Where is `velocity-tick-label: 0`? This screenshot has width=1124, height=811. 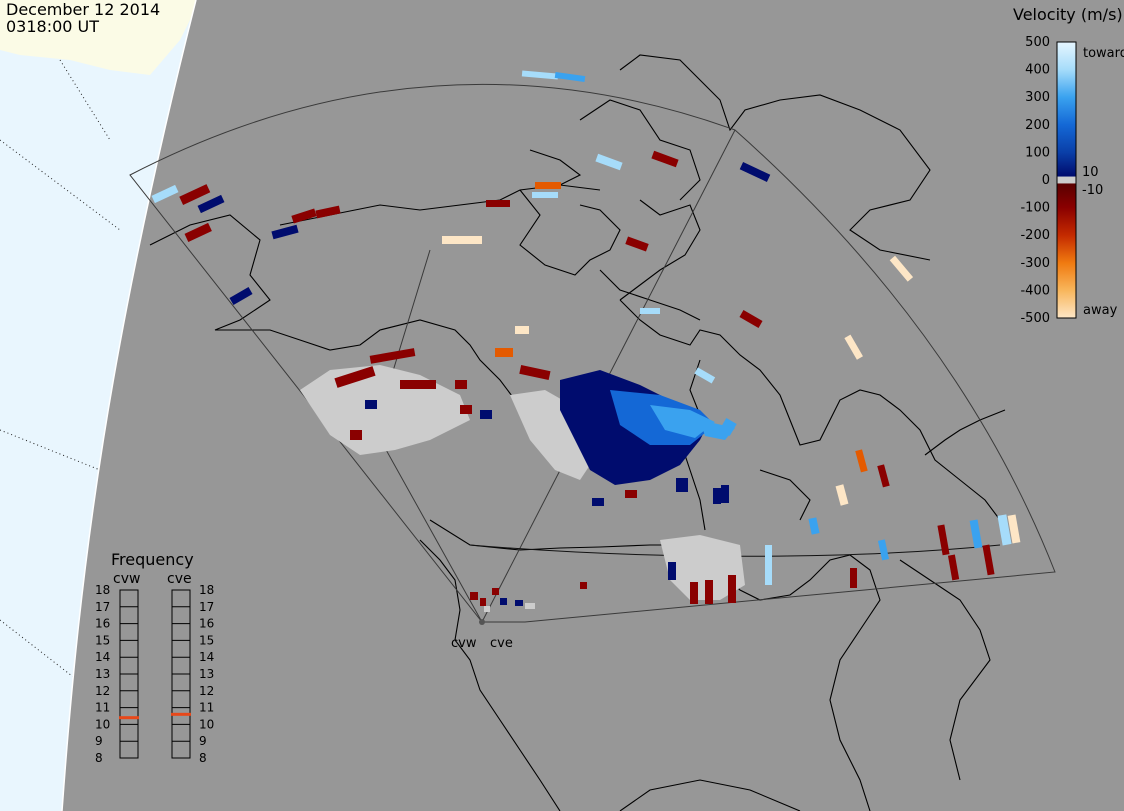
velocity-tick-label: 0 is located at coordinates (1046, 180).